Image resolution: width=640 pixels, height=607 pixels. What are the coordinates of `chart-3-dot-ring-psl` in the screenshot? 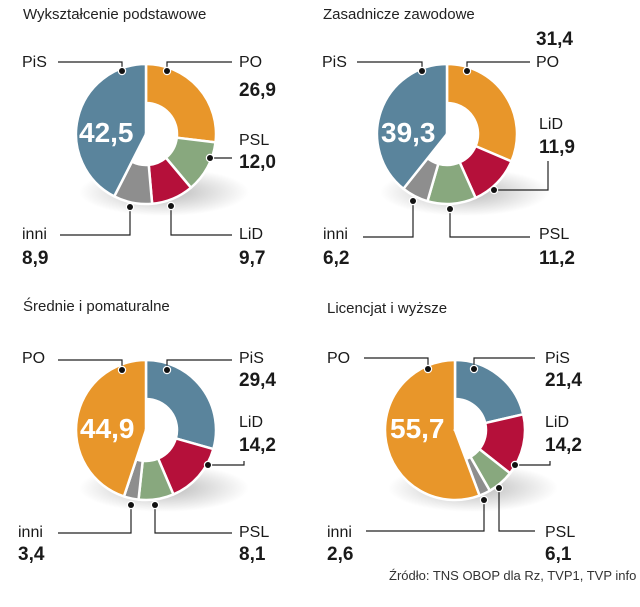 It's located at (155, 505).